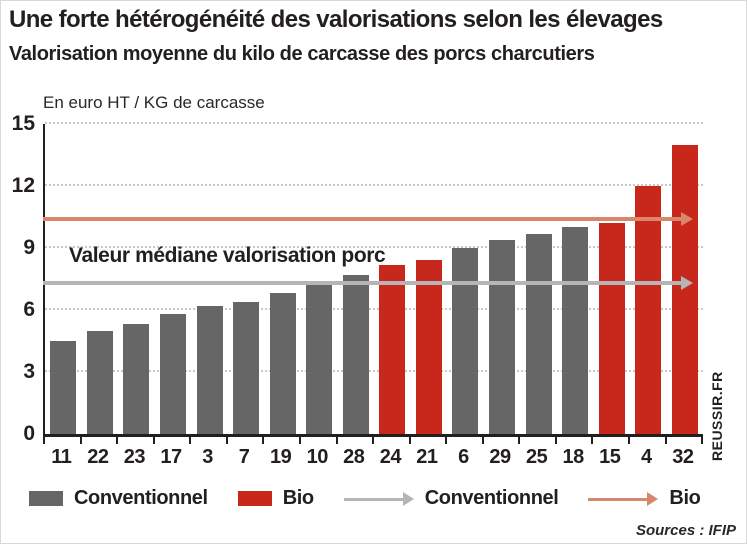 The width and height of the screenshot is (747, 544). What do you see at coordinates (29, 247) in the screenshot?
I see `y-tick-label: 9` at bounding box center [29, 247].